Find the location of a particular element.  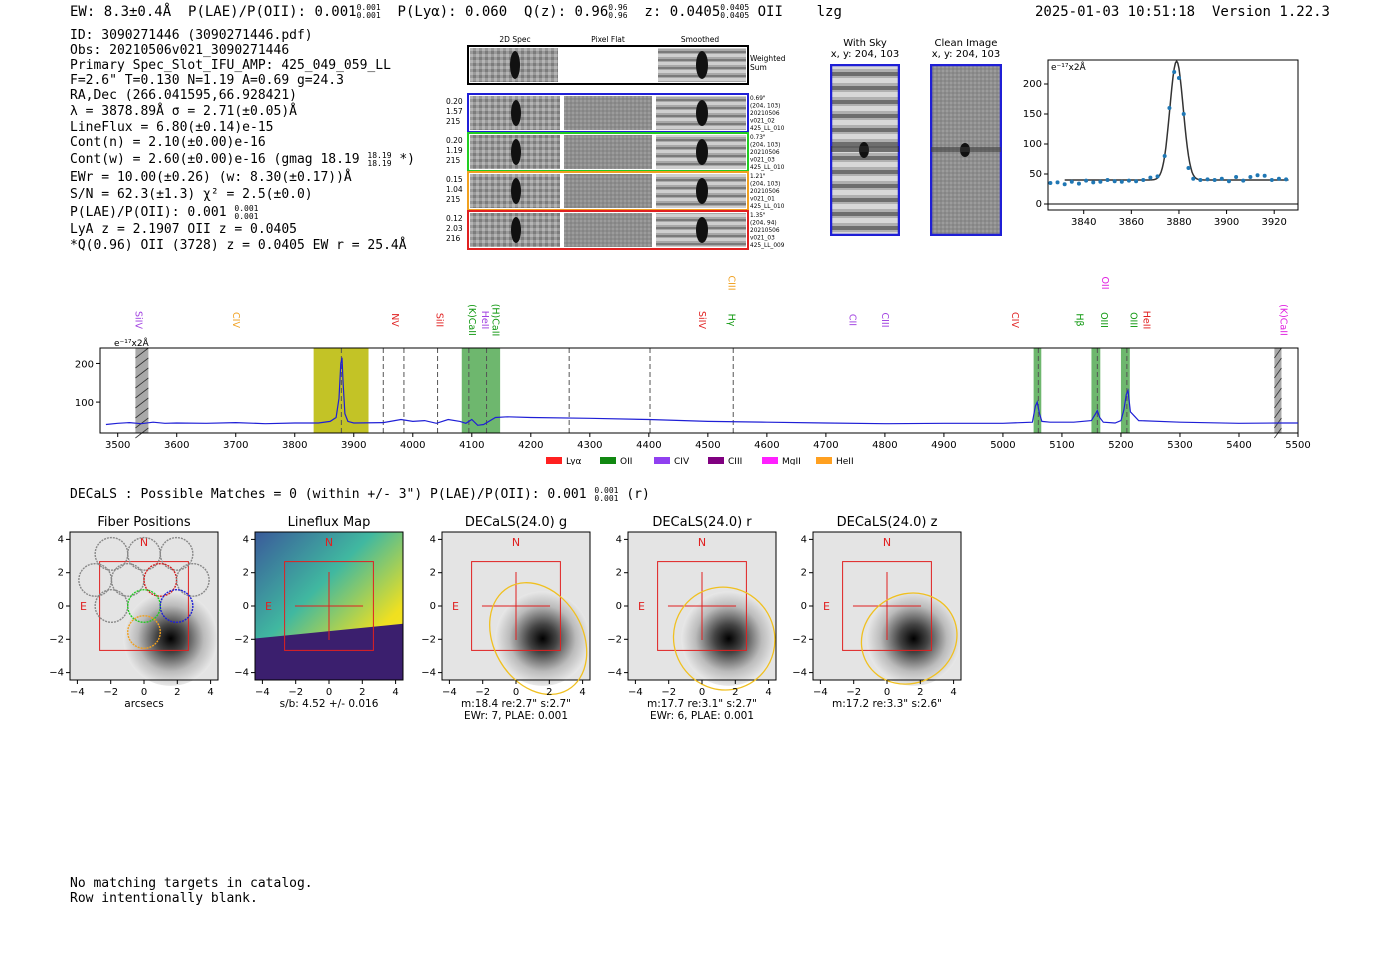

panel-caption: s/b: 4.52 +/- 0.016 is located at coordinates (329, 704).